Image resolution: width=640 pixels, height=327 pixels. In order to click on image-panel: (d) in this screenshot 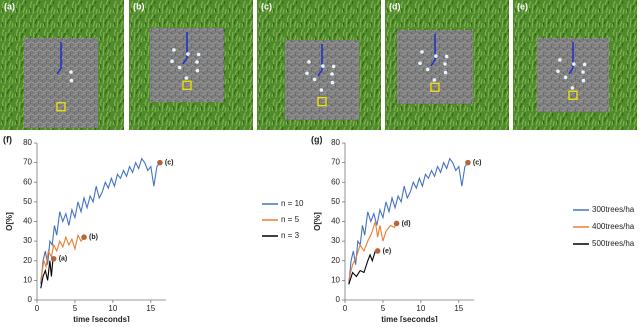, I will do `click(447, 65)`.